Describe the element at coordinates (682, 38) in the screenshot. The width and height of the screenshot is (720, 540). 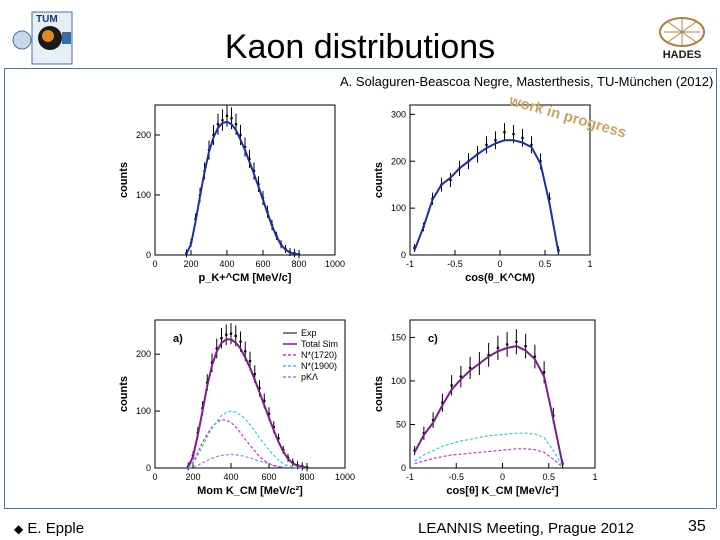
I see `hades-logo: HADES` at that location.